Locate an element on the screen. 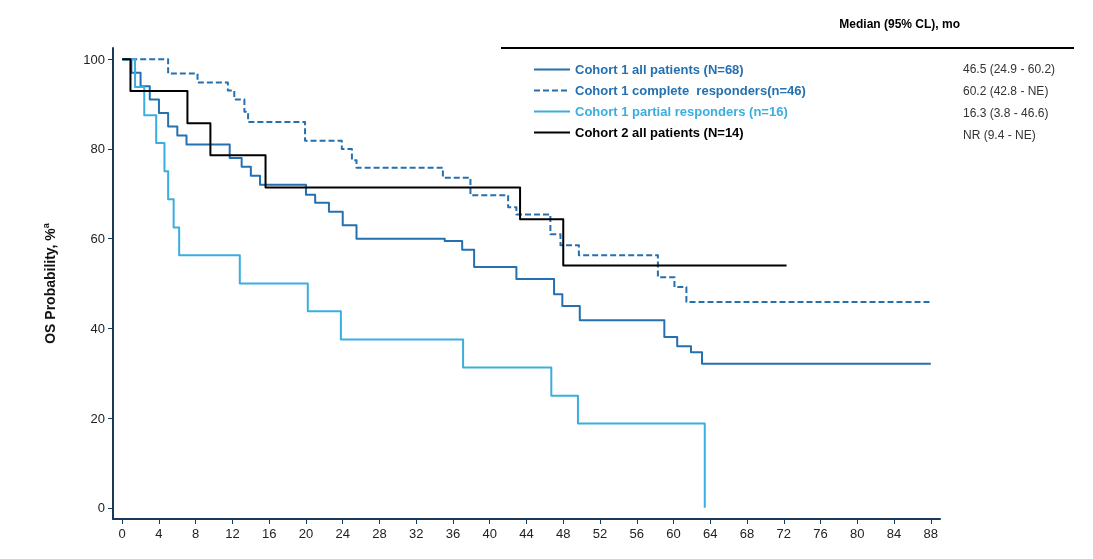  y-tick-label: 40 is located at coordinates (97, 328).